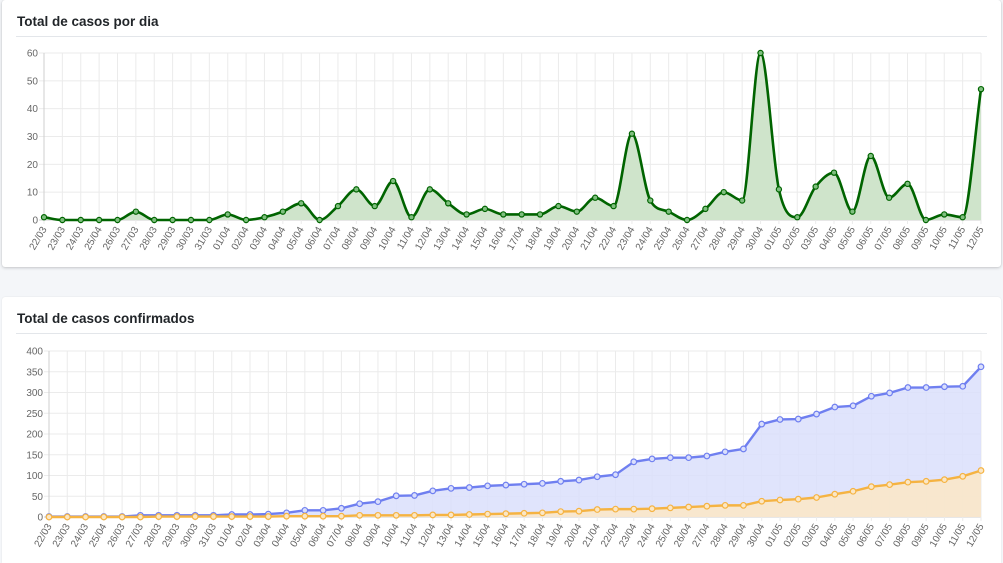 Image resolution: width=1003 pixels, height=563 pixels. What do you see at coordinates (34, 414) in the screenshot?
I see `y-tick-label: 250` at bounding box center [34, 414].